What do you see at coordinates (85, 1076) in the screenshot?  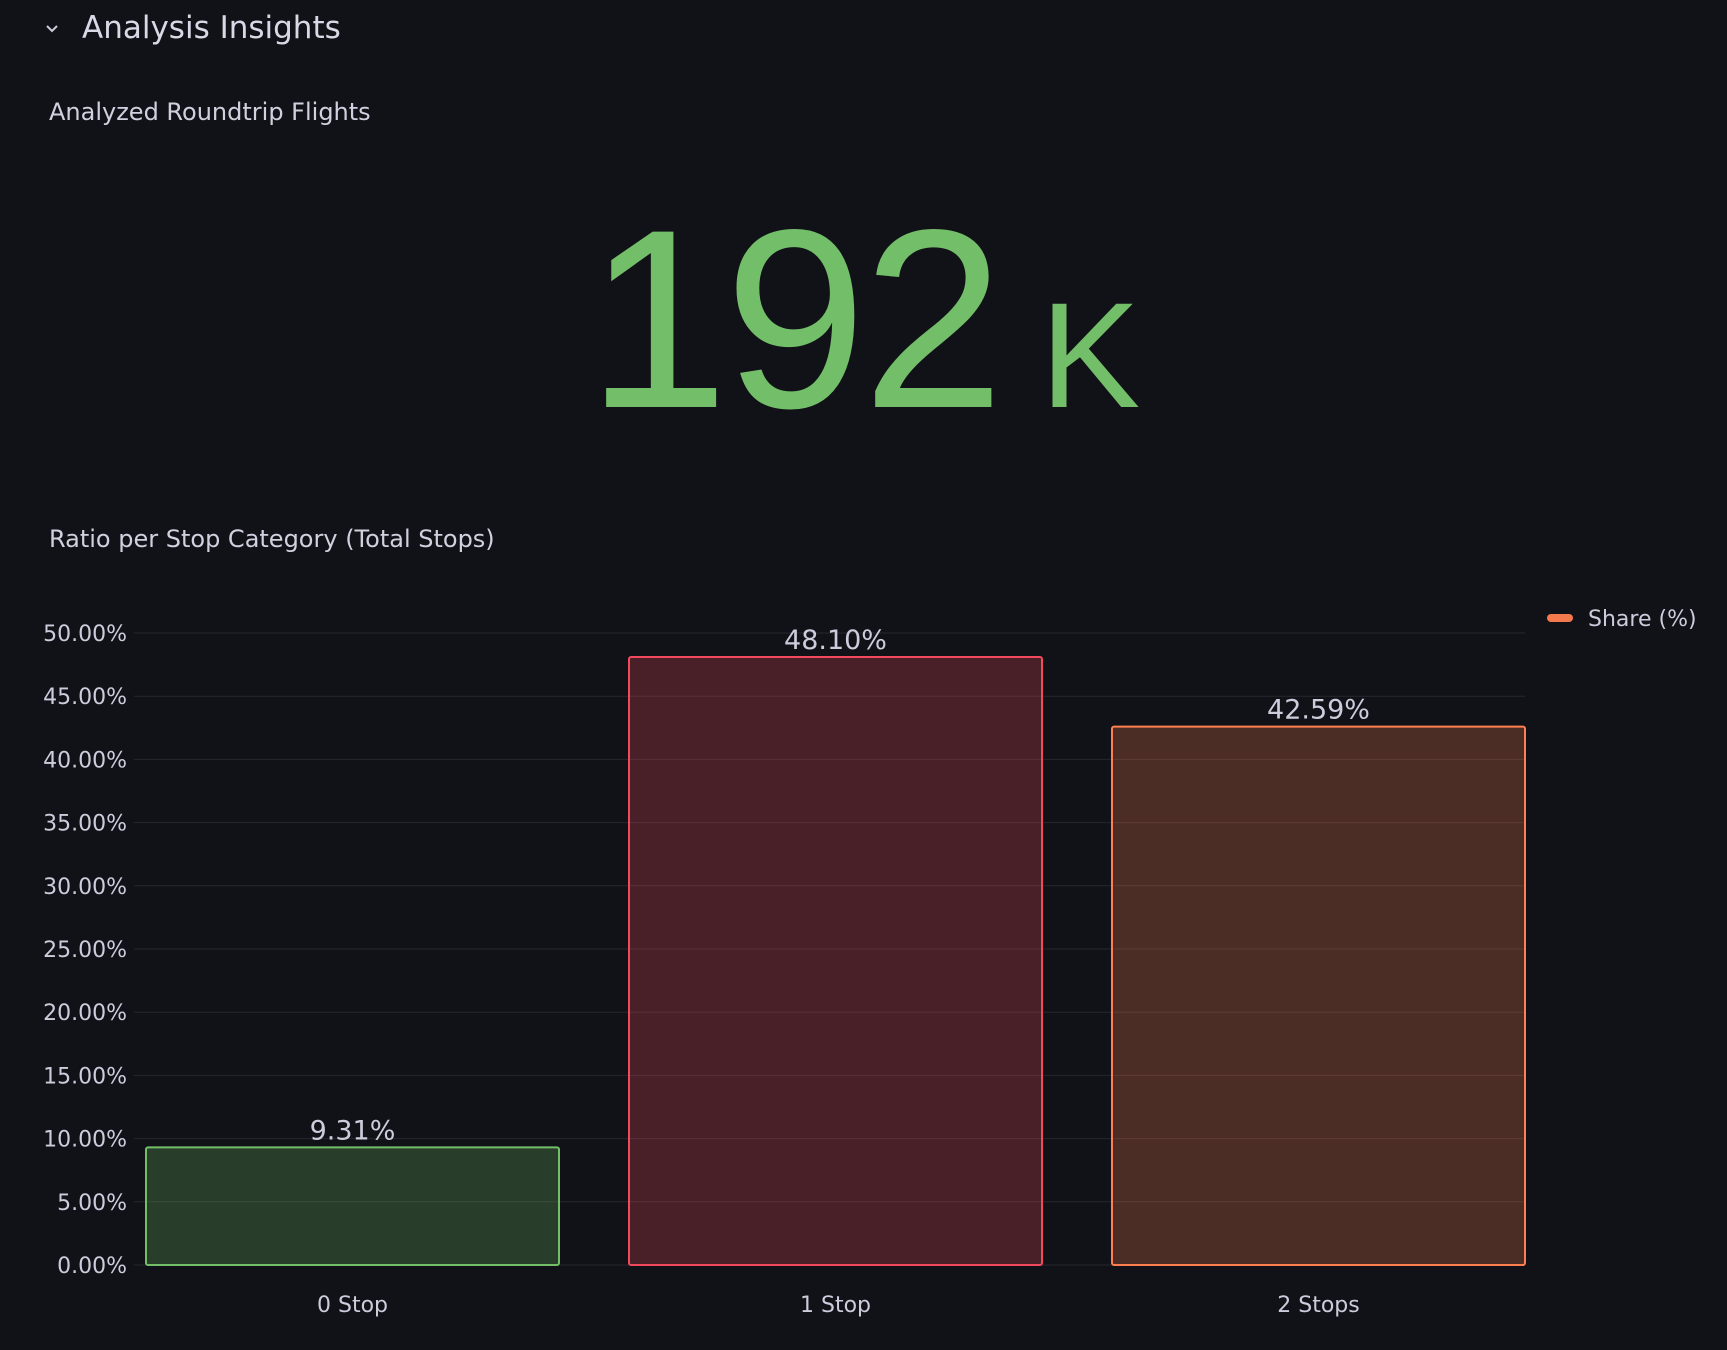 I see `y-tick-label: 15.00%` at bounding box center [85, 1076].